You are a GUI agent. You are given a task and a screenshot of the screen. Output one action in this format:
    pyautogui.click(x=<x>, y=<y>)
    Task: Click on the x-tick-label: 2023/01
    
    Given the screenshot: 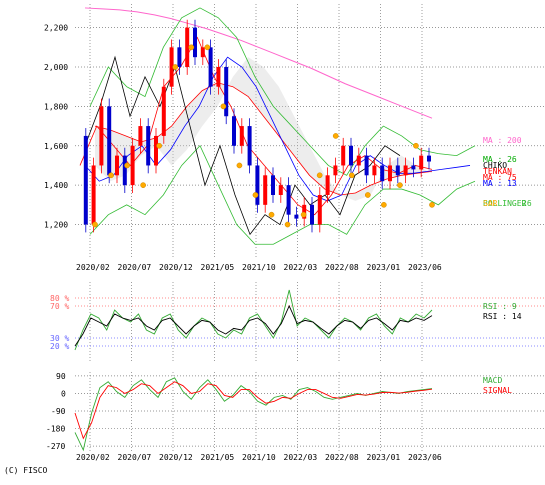 What is the action you would take?
    pyautogui.click(x=384, y=267)
    